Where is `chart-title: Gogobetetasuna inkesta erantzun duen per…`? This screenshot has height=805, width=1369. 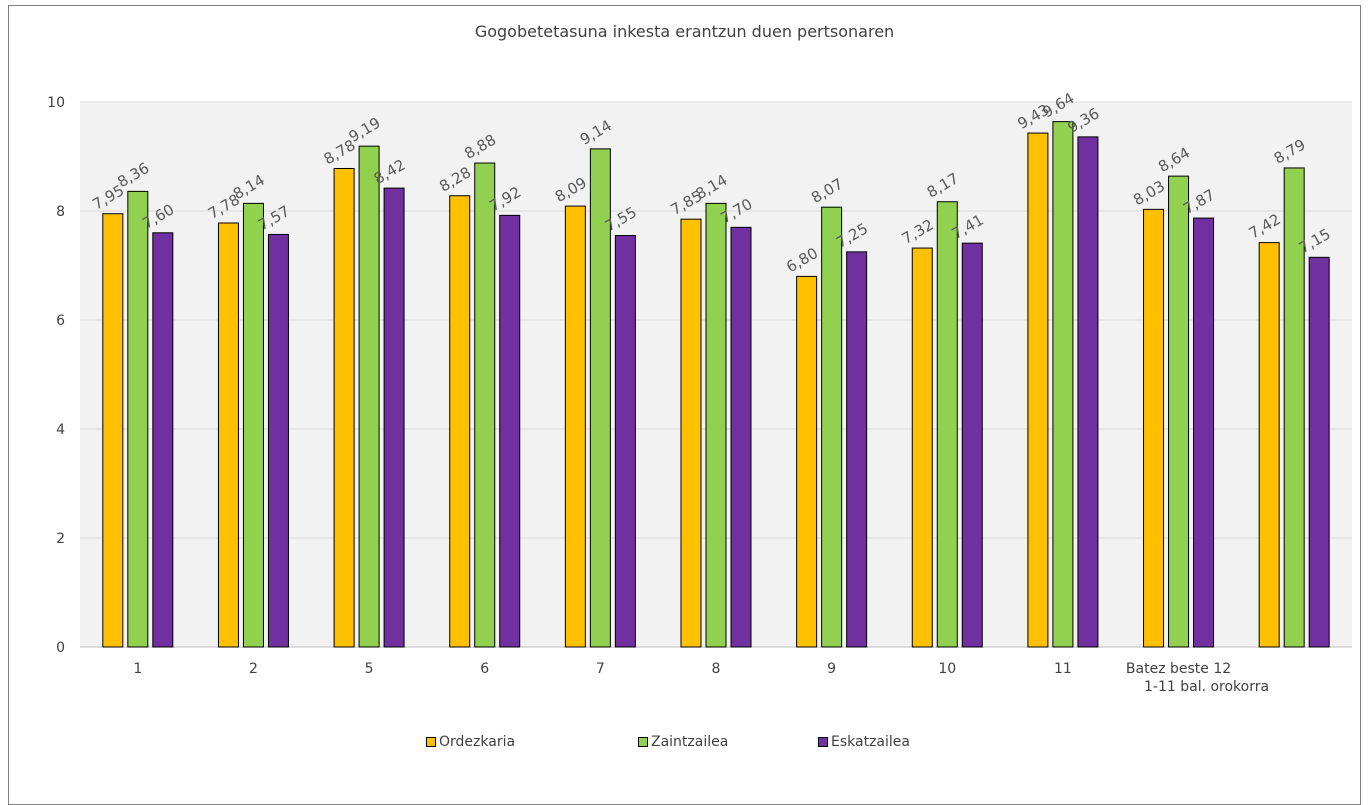 chart-title: Gogobetetasuna inkesta erantzun duen per… is located at coordinates (684, 31).